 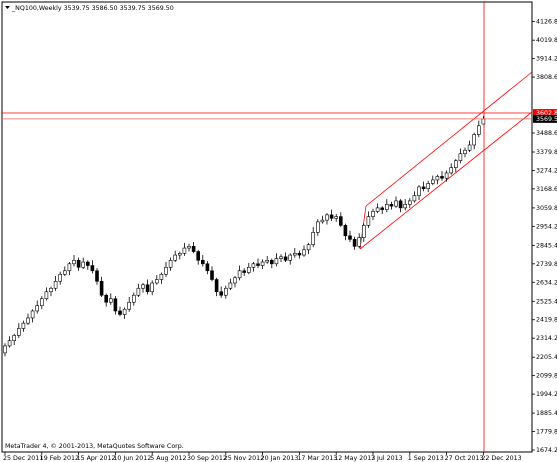 I want to click on y-tick-label: 2845.40, so click(x=546, y=245).